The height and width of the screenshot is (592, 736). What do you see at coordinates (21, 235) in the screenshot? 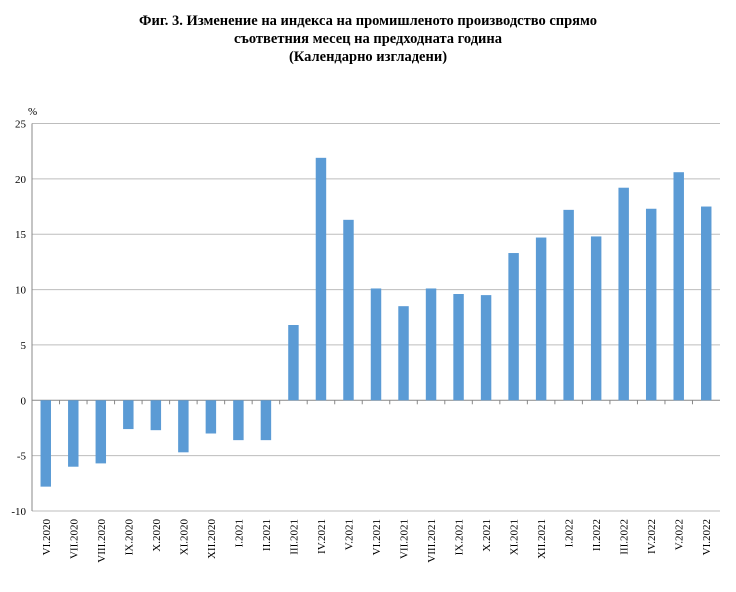
I see `y-tick-label: 15` at bounding box center [21, 235].